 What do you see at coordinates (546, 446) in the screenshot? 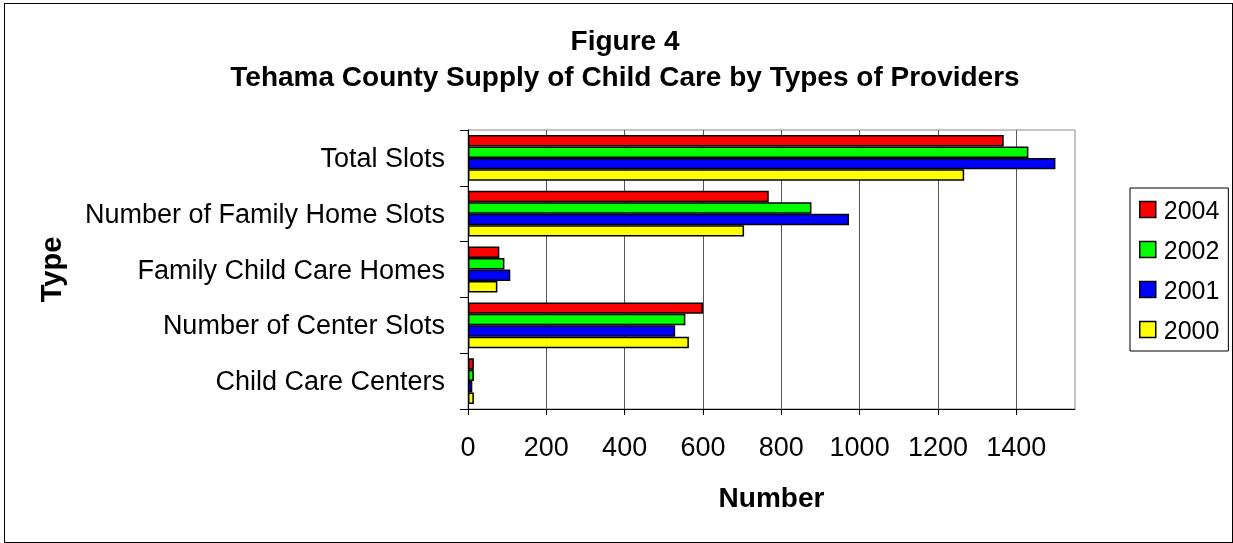
I see `x-tick-label: 200` at bounding box center [546, 446].